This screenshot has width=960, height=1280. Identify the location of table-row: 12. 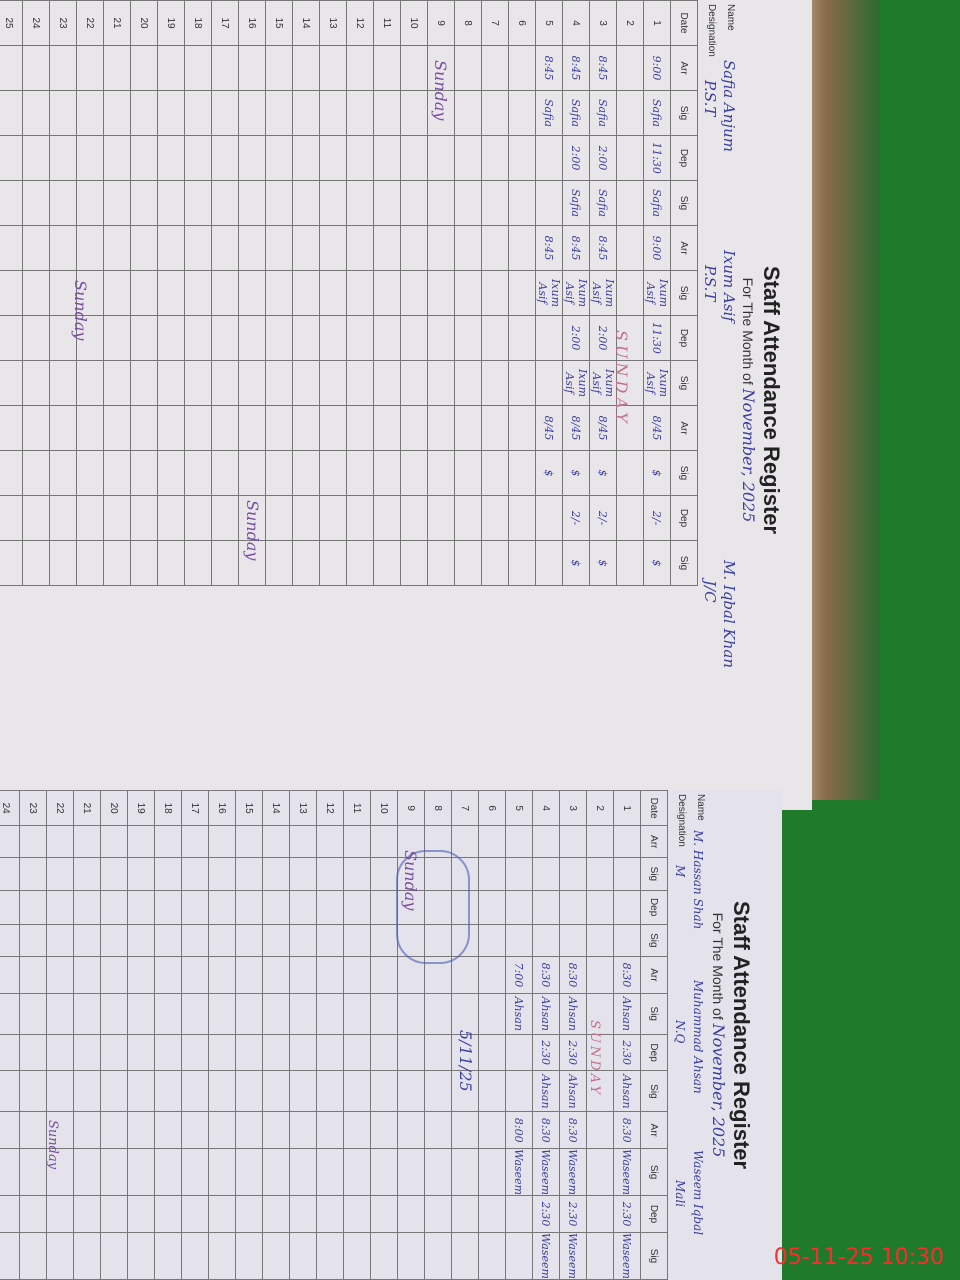
(330, 1035).